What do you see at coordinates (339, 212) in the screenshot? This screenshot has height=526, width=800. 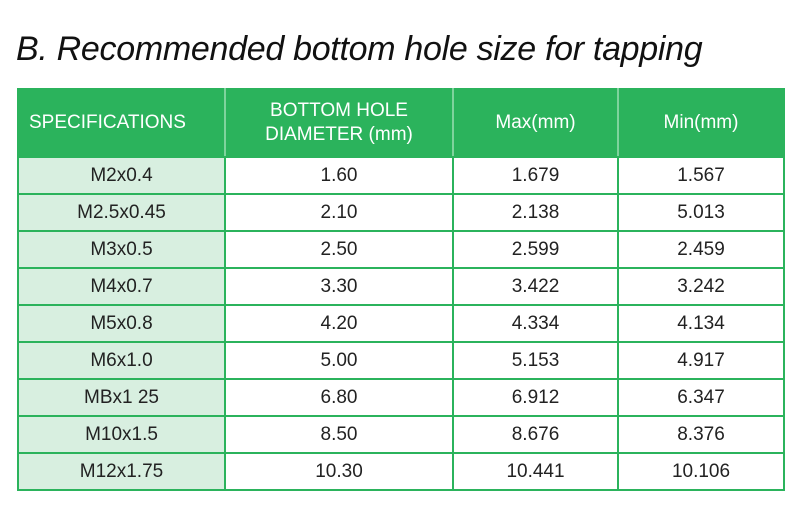 I see `cell-diameter: 2.10` at bounding box center [339, 212].